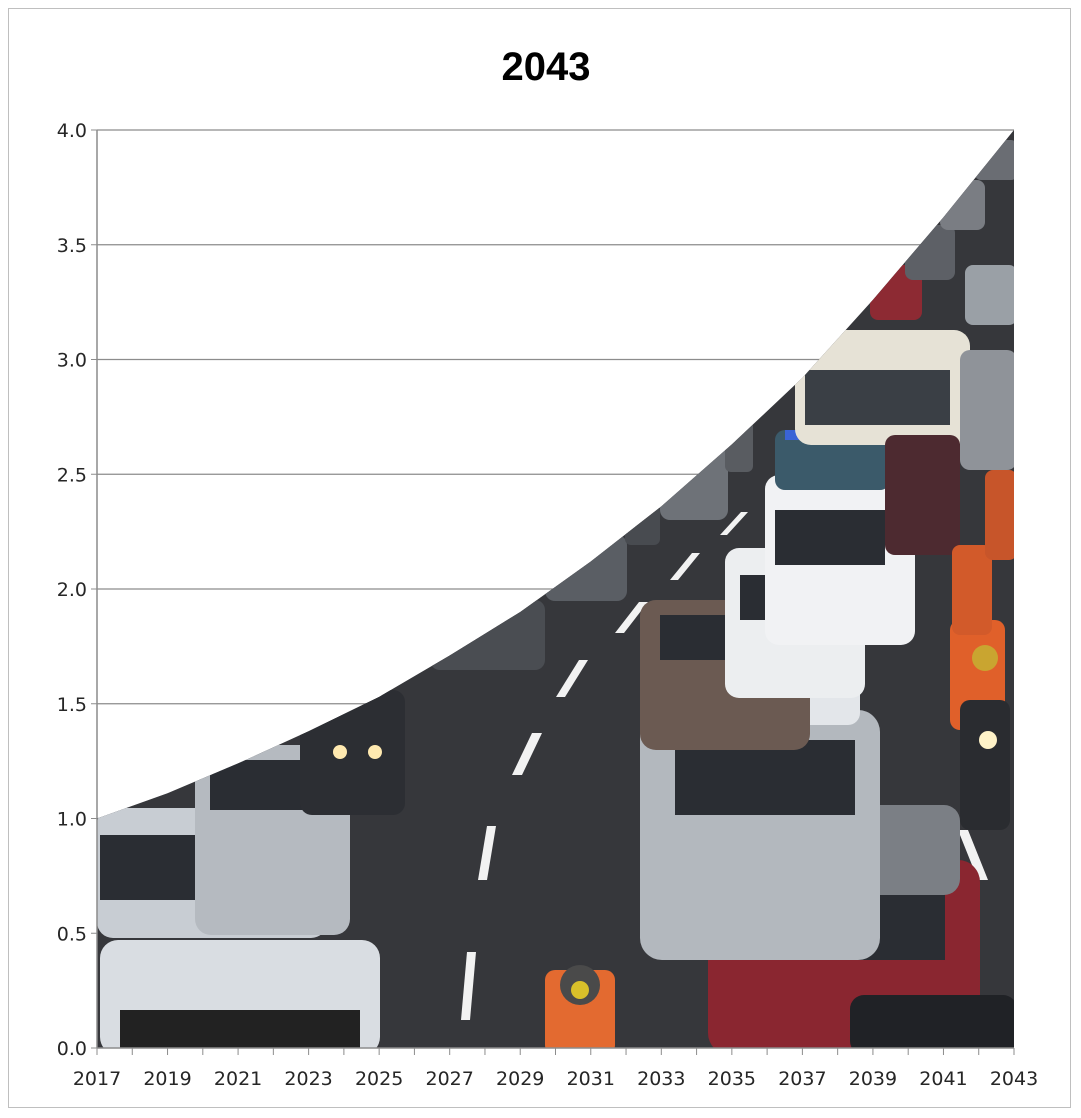  I want to click on y-ticks: 0.0 0.5 1.0 1.5 2.0 2.5 3.0 3.5 4.0, so click(77, 590).